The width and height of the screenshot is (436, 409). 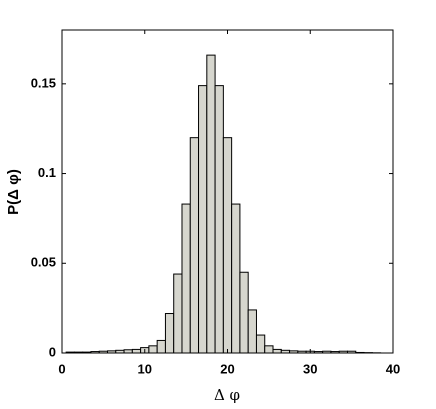 What do you see at coordinates (13, 192) in the screenshot?
I see `y-axis-label: P(Δ φ)` at bounding box center [13, 192].